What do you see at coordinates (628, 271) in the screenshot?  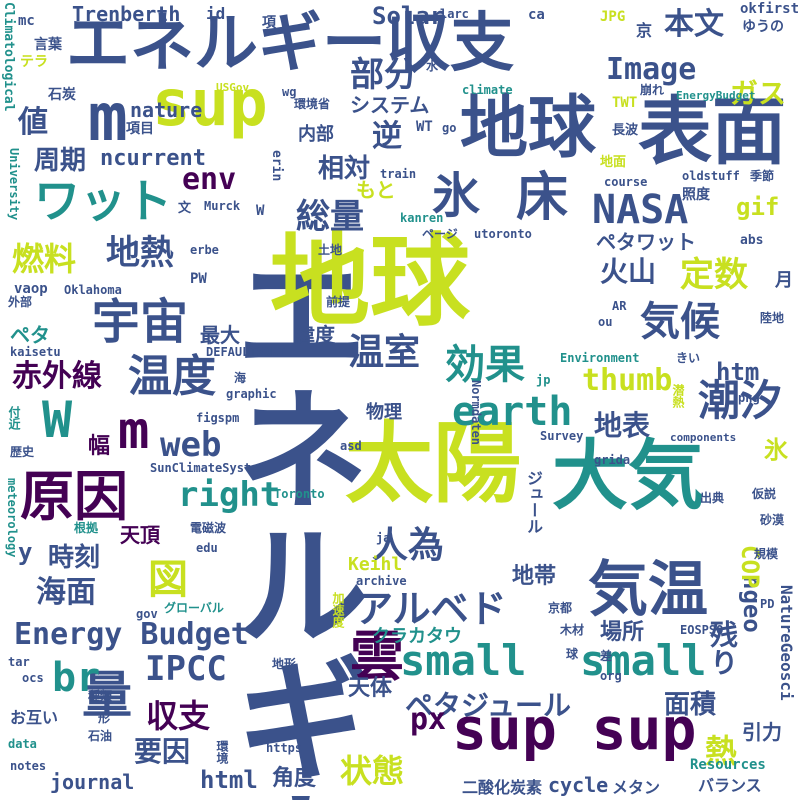 I see `word-volcano: 火山` at bounding box center [628, 271].